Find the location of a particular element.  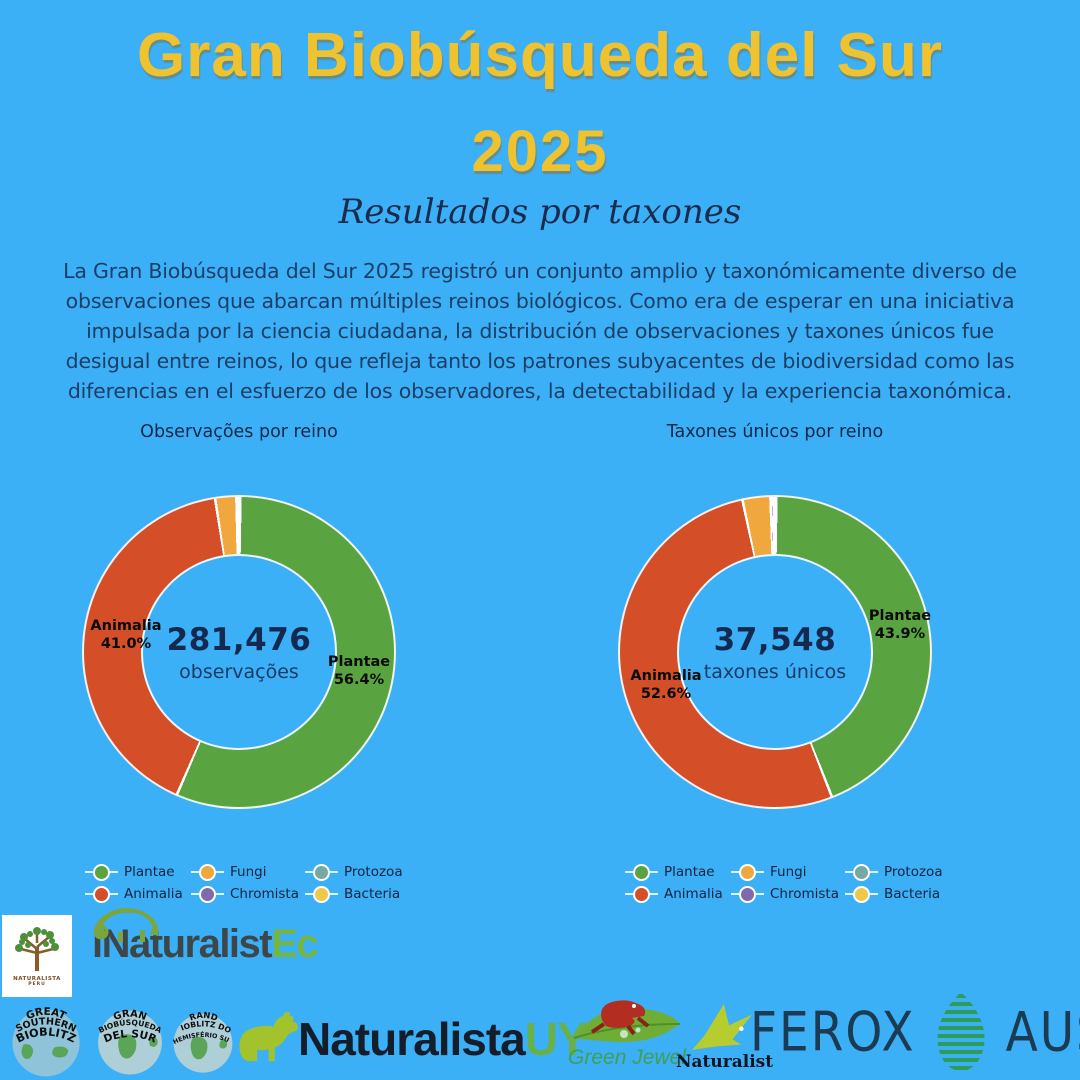

capybara-icon is located at coordinates (268, 1036).